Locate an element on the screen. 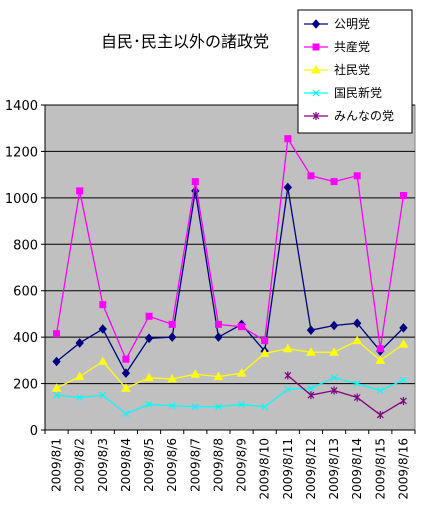 The height and width of the screenshot is (522, 442). y-tick-label: 400 is located at coordinates (25, 338).